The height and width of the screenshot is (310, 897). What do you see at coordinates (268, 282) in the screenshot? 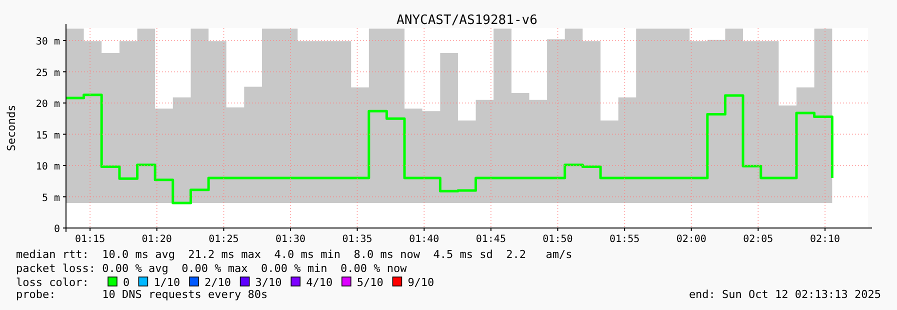
I see `legend-label: 3/10` at bounding box center [268, 282].